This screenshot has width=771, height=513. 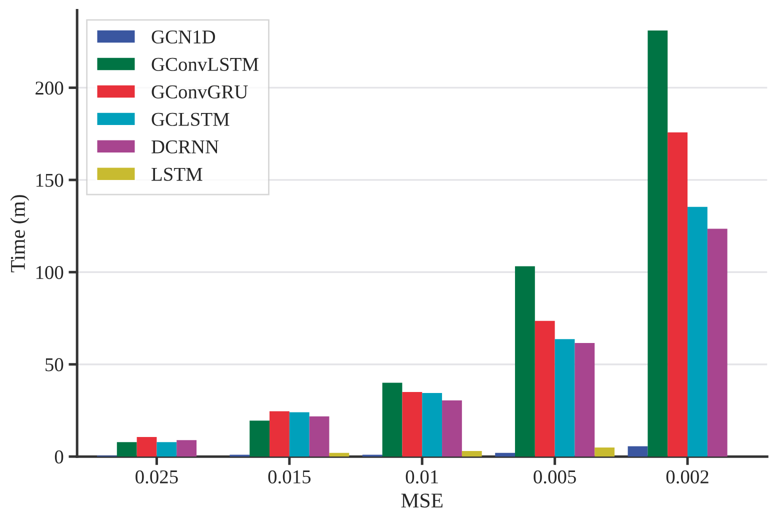 I want to click on y-tick-label: 150, so click(x=50, y=180).